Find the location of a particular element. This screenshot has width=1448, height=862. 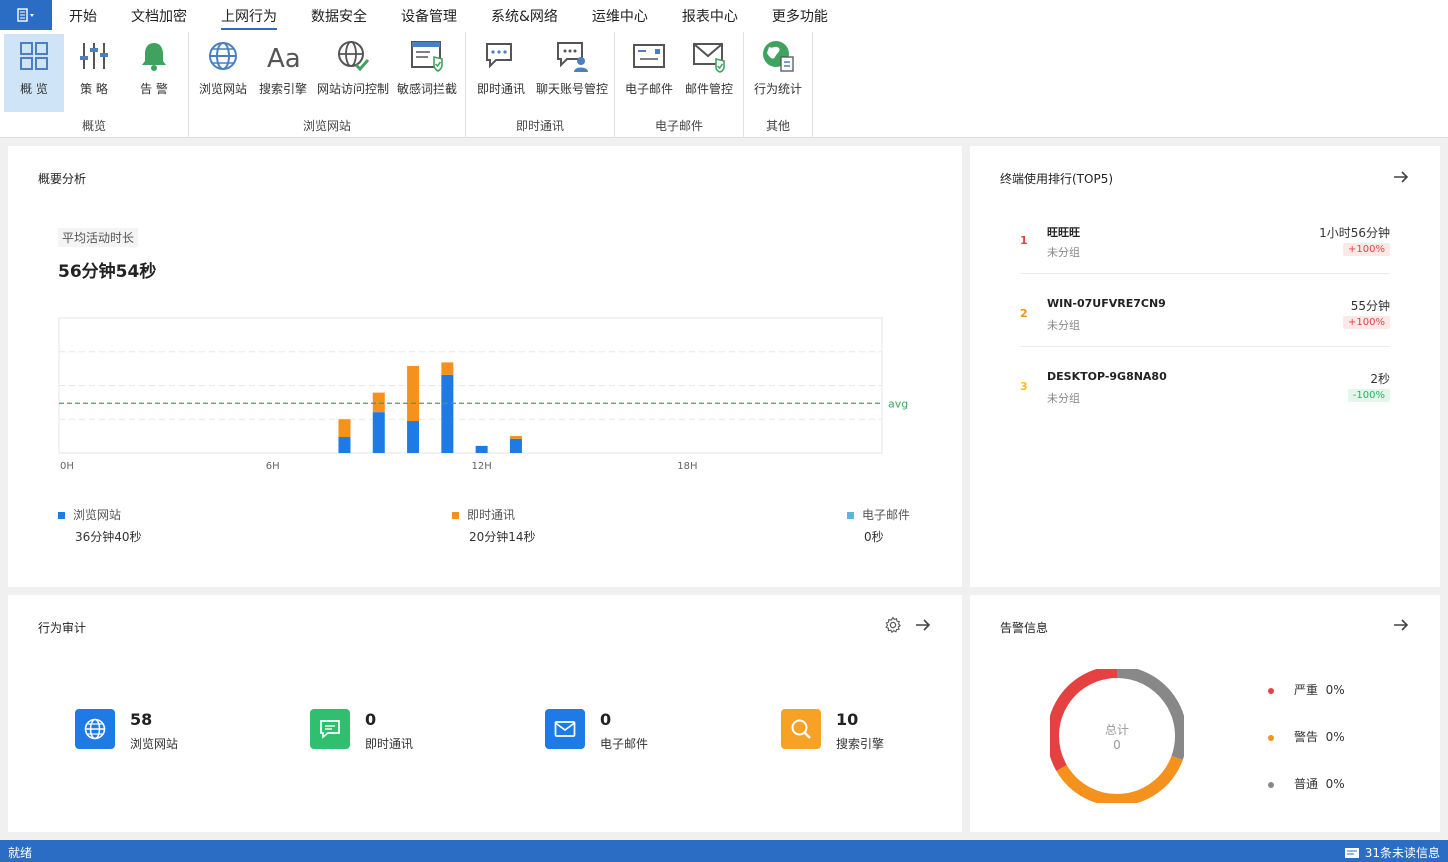

policy-button-label: 策 略 is located at coordinates (94, 89).